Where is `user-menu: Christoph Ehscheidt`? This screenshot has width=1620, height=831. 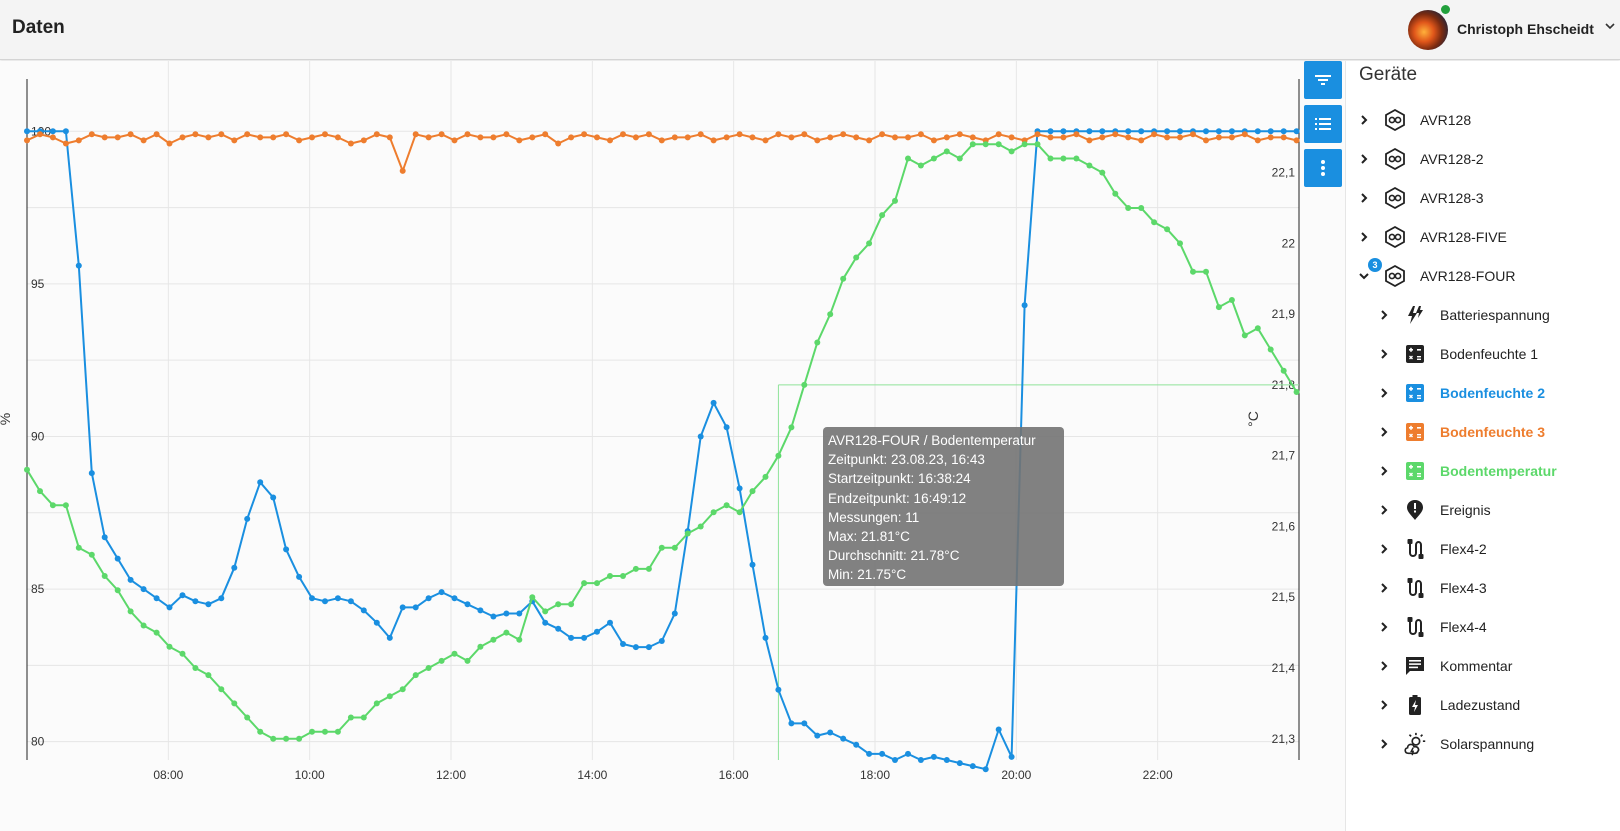
user-menu: Christoph Ehscheidt is located at coordinates (1510, 30).